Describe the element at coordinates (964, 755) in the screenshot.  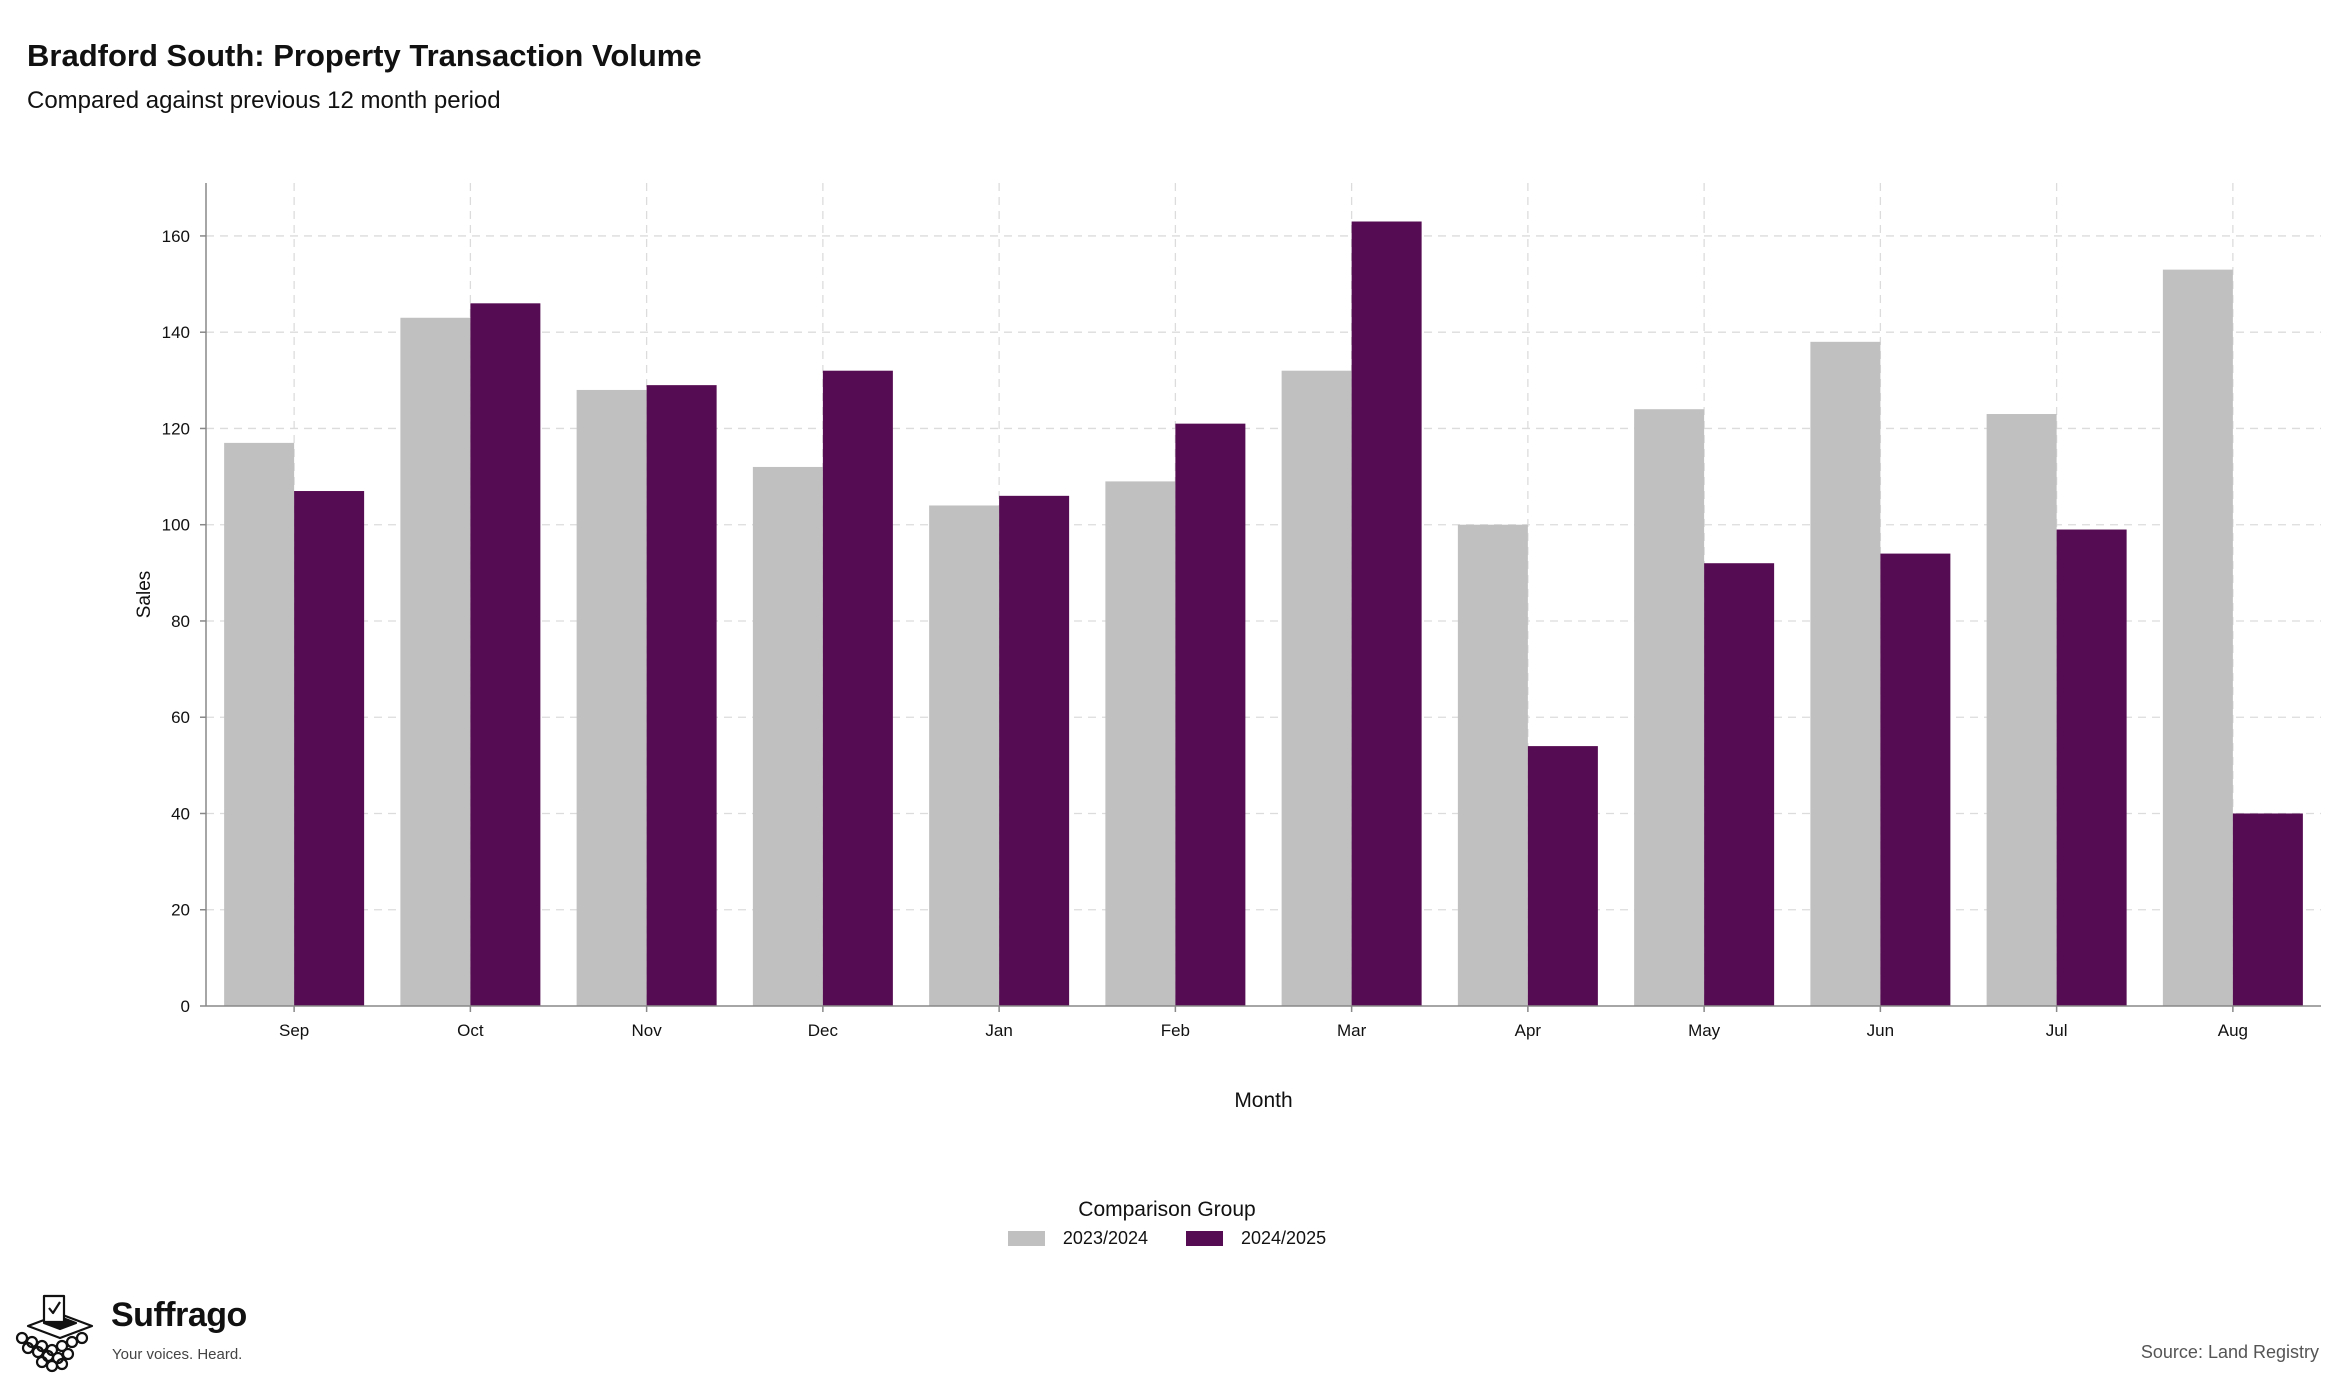
I see `bar-2023-2024-jan` at that location.